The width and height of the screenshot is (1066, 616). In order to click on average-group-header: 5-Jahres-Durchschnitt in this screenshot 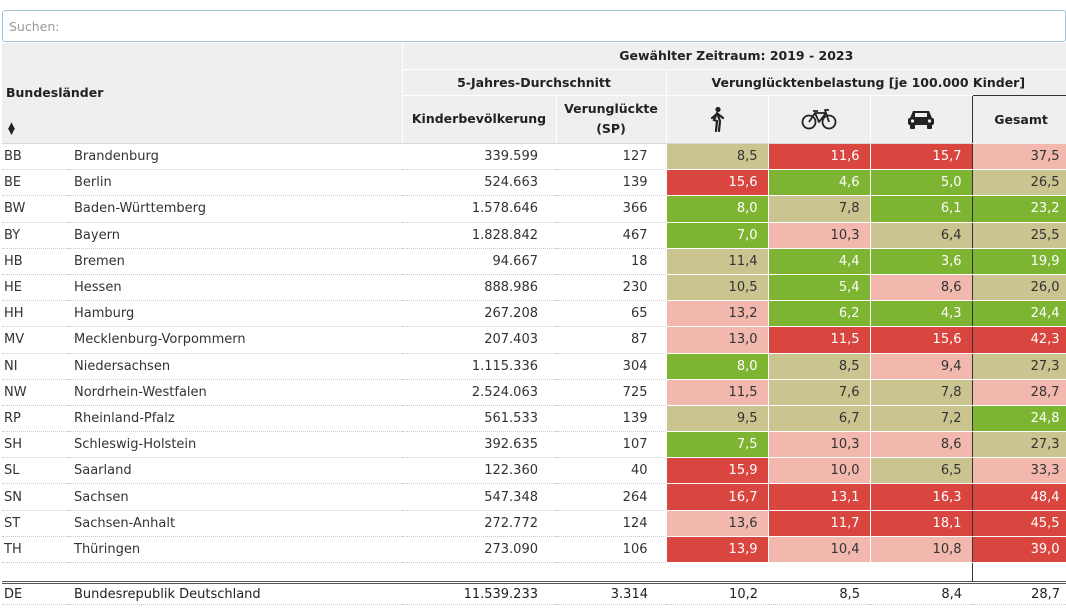, I will do `click(533, 82)`.